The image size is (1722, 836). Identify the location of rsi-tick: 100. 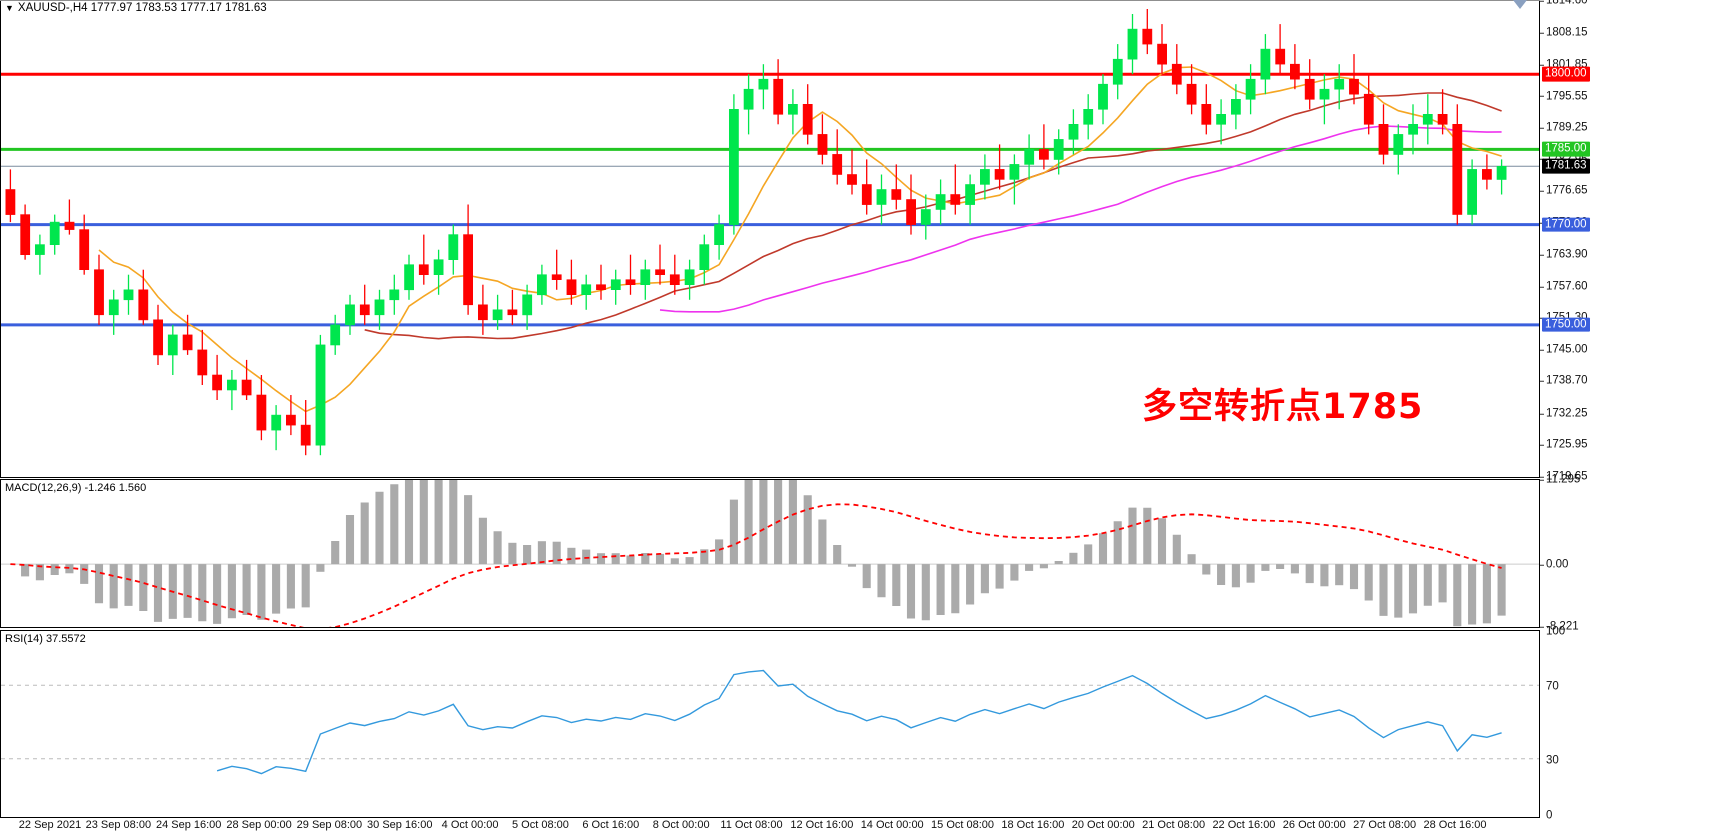
(1556, 631).